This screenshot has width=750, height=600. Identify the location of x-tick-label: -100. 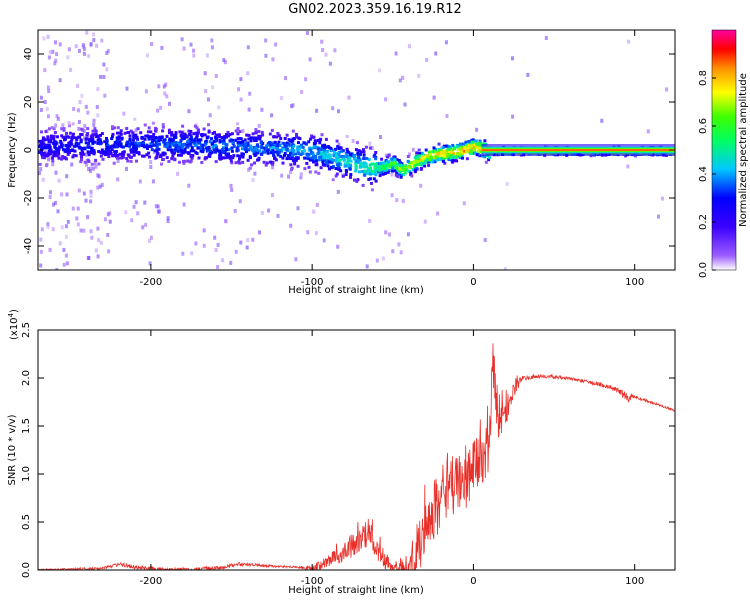
(312, 282).